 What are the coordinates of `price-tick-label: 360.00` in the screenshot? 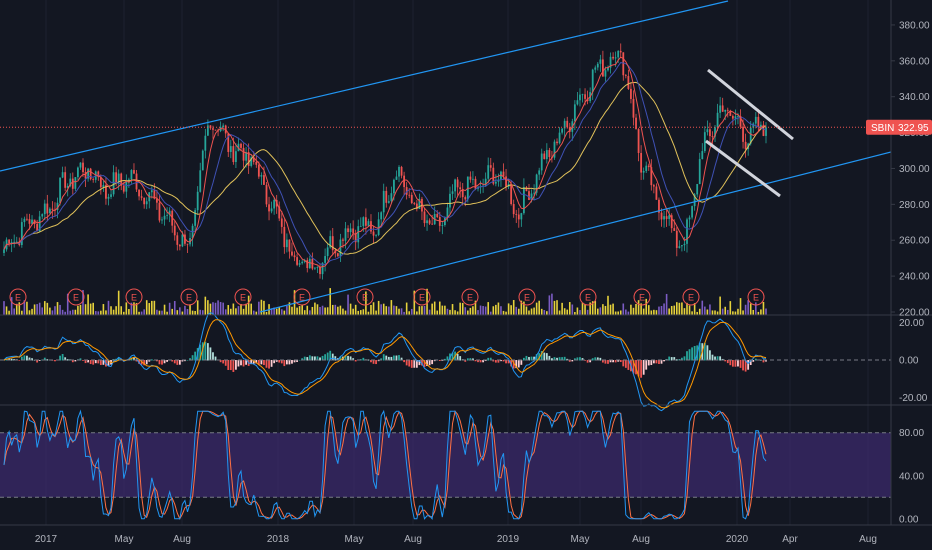 It's located at (914, 61).